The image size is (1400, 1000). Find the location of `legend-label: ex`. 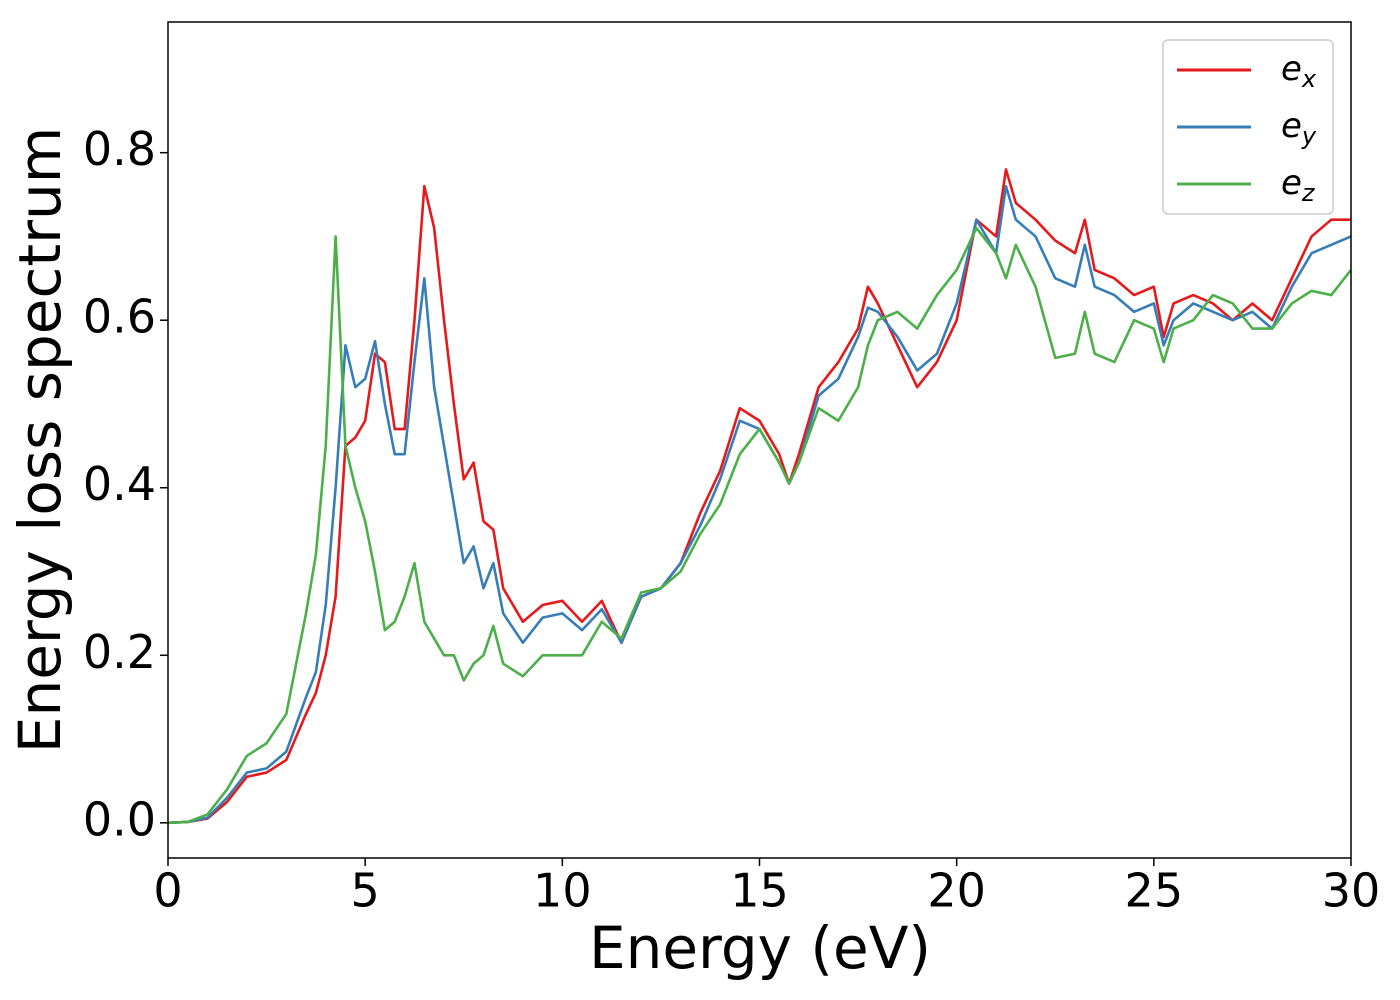

legend-label: ex is located at coordinates (1299, 71).